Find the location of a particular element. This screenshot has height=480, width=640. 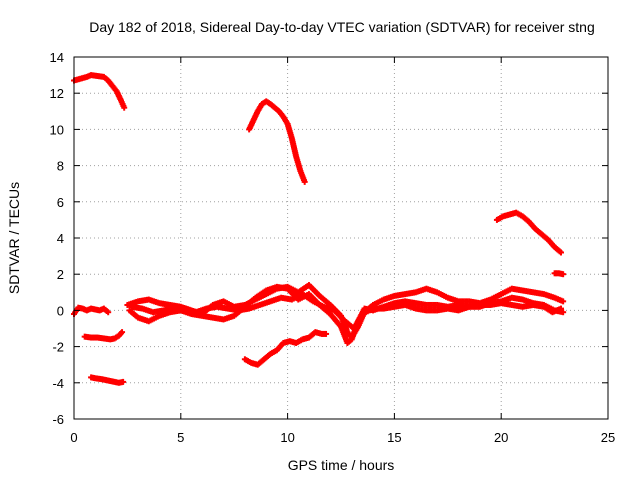

y-tick-label: 12 is located at coordinates (57, 93).